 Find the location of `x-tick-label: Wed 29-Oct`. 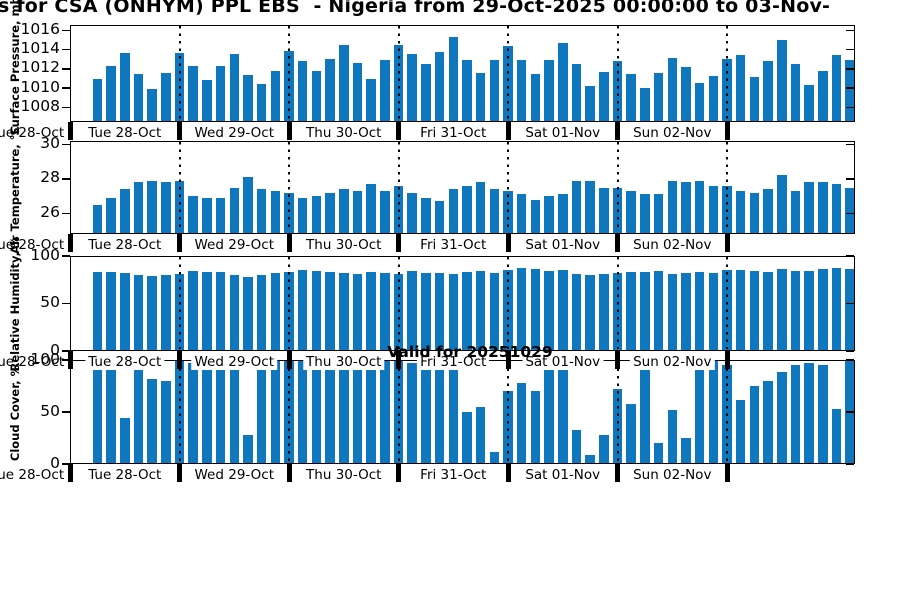

x-tick-label: Wed 29-Oct is located at coordinates (234, 244).